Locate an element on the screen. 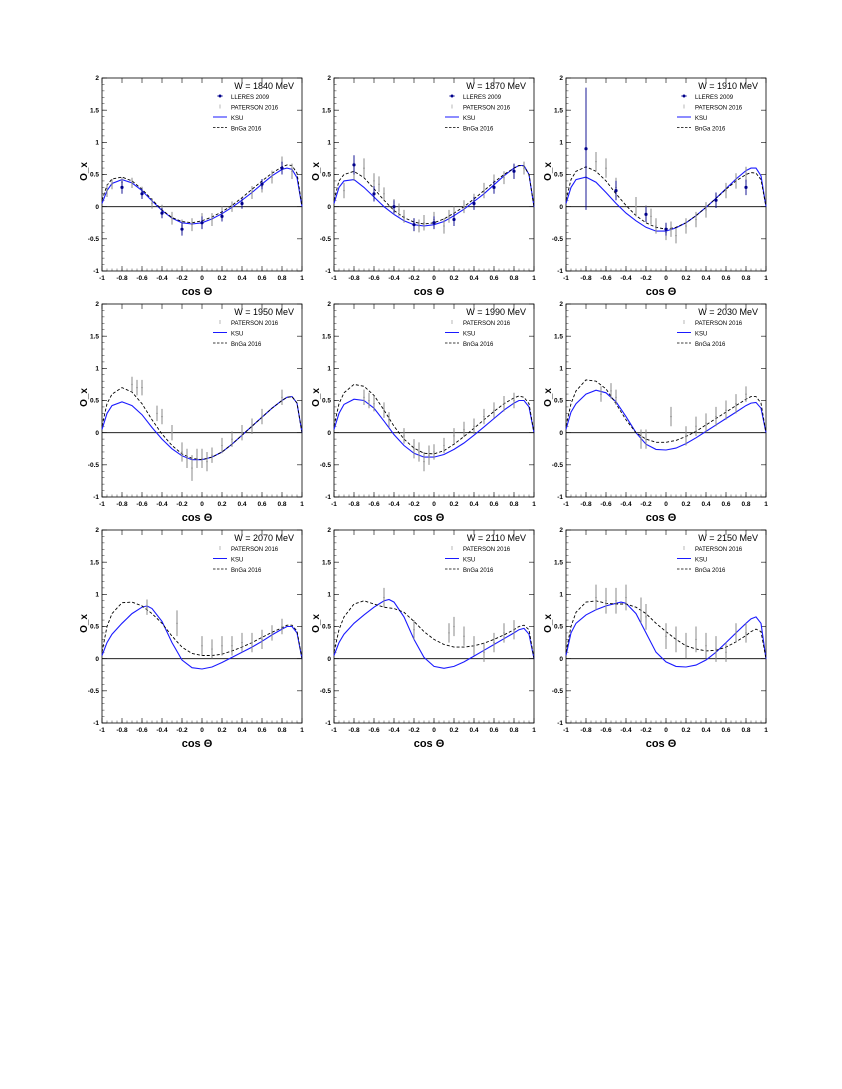 This screenshot has width=842, height=1089. x-tick-label: -0.8 is located at coordinates (586, 730).